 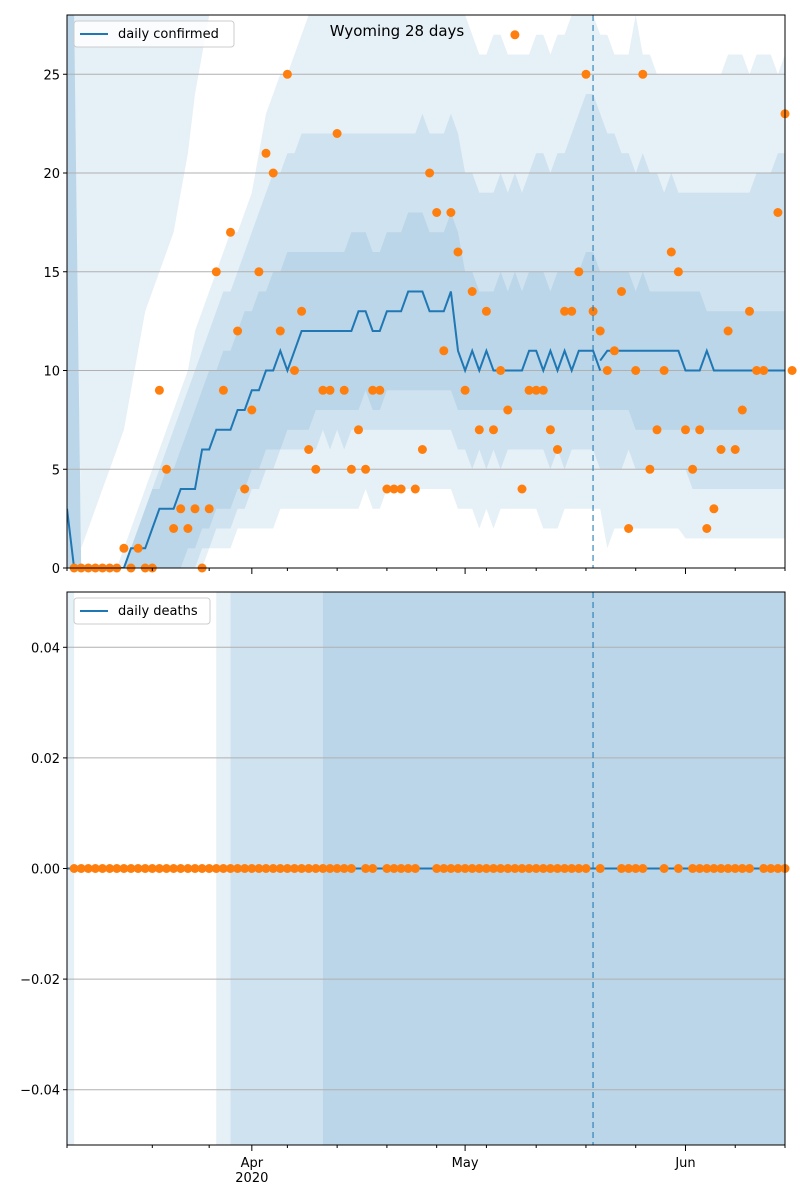 I want to click on x-year-label: 2020, so click(x=251, y=1178).